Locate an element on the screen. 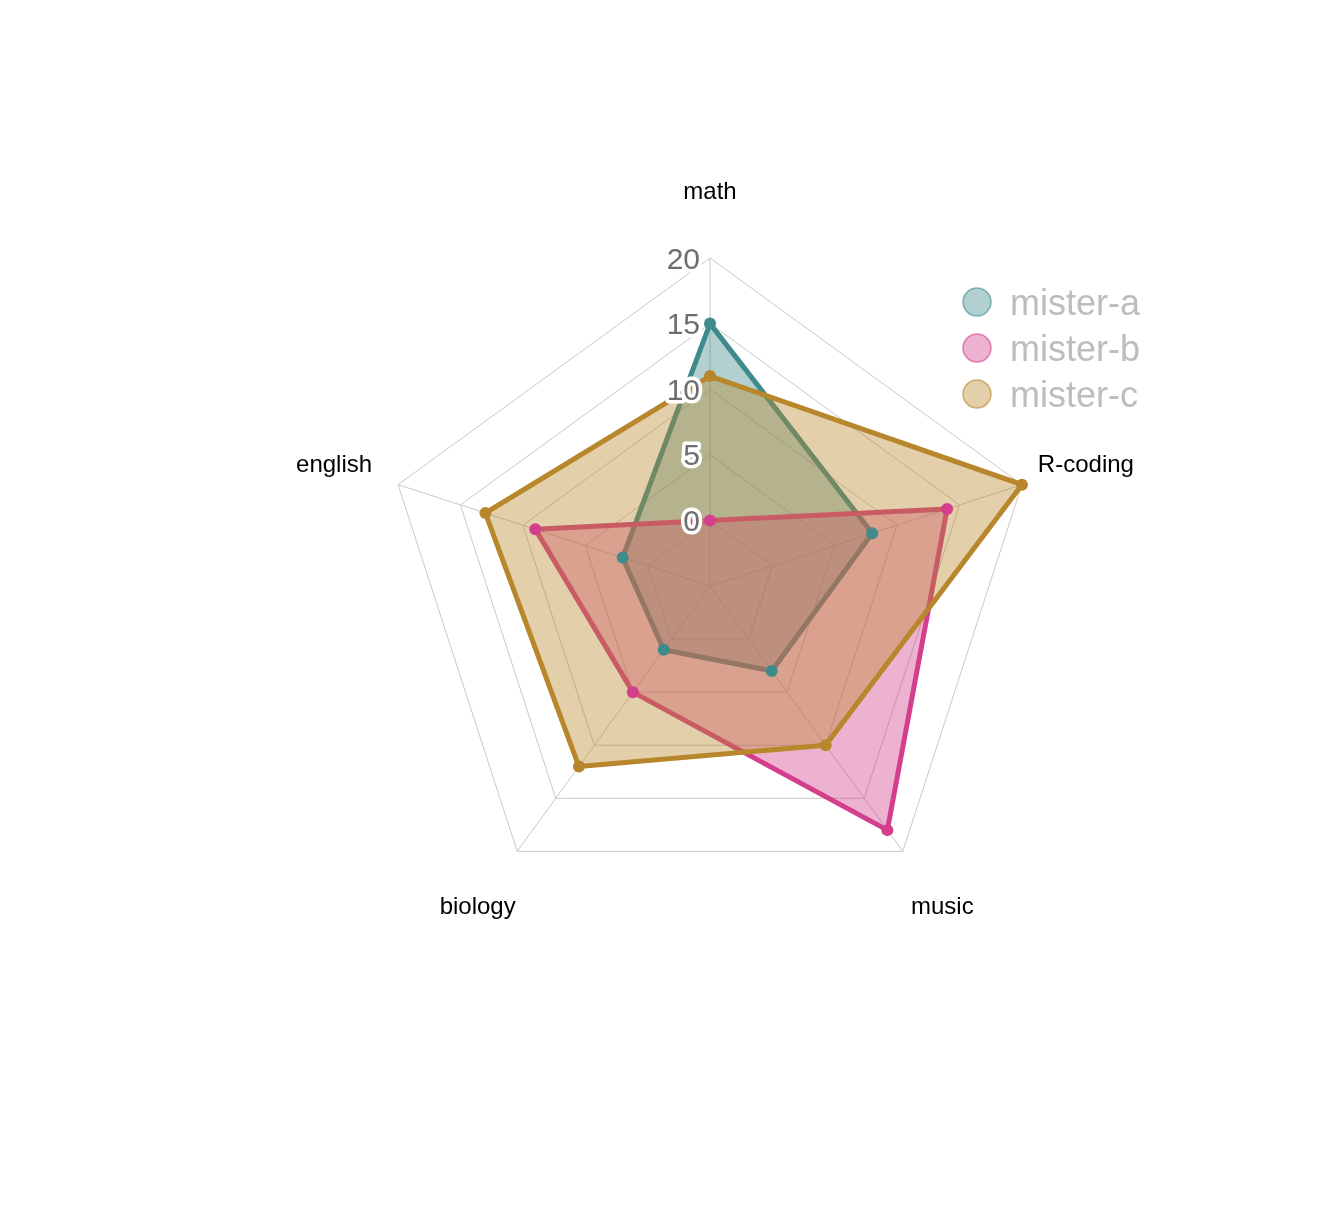  legend-label: mister-a is located at coordinates (1075, 302).